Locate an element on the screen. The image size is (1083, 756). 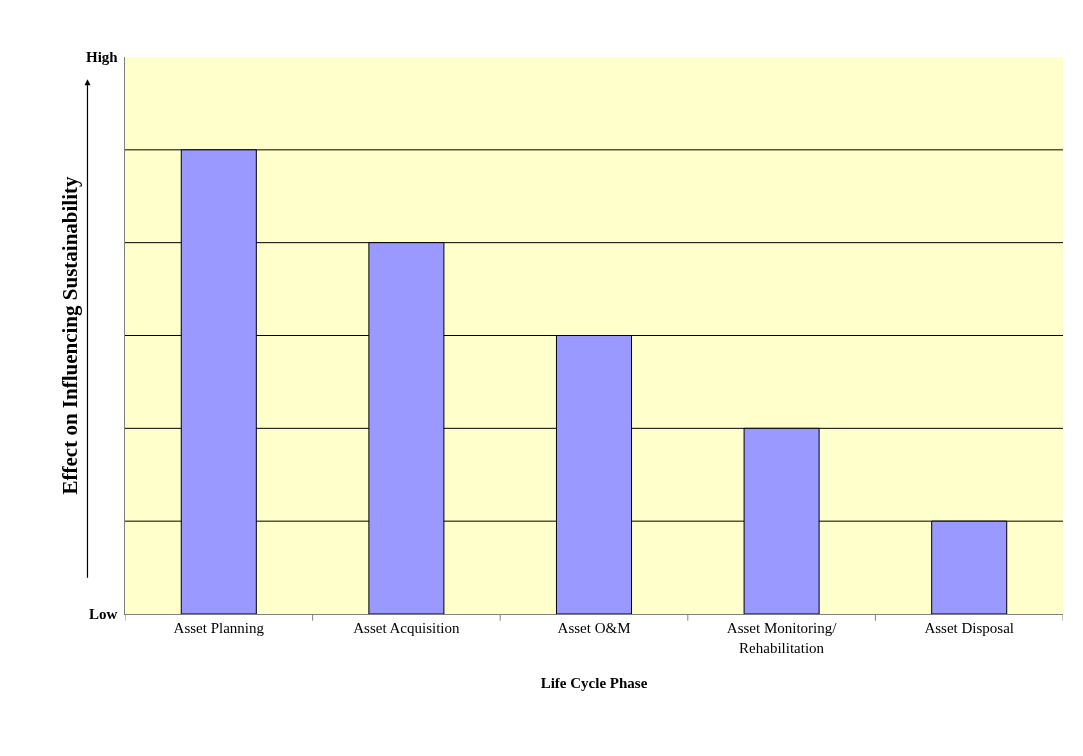
y-axis-title: Effect on Influencing Sustainability is located at coordinates (70, 335).